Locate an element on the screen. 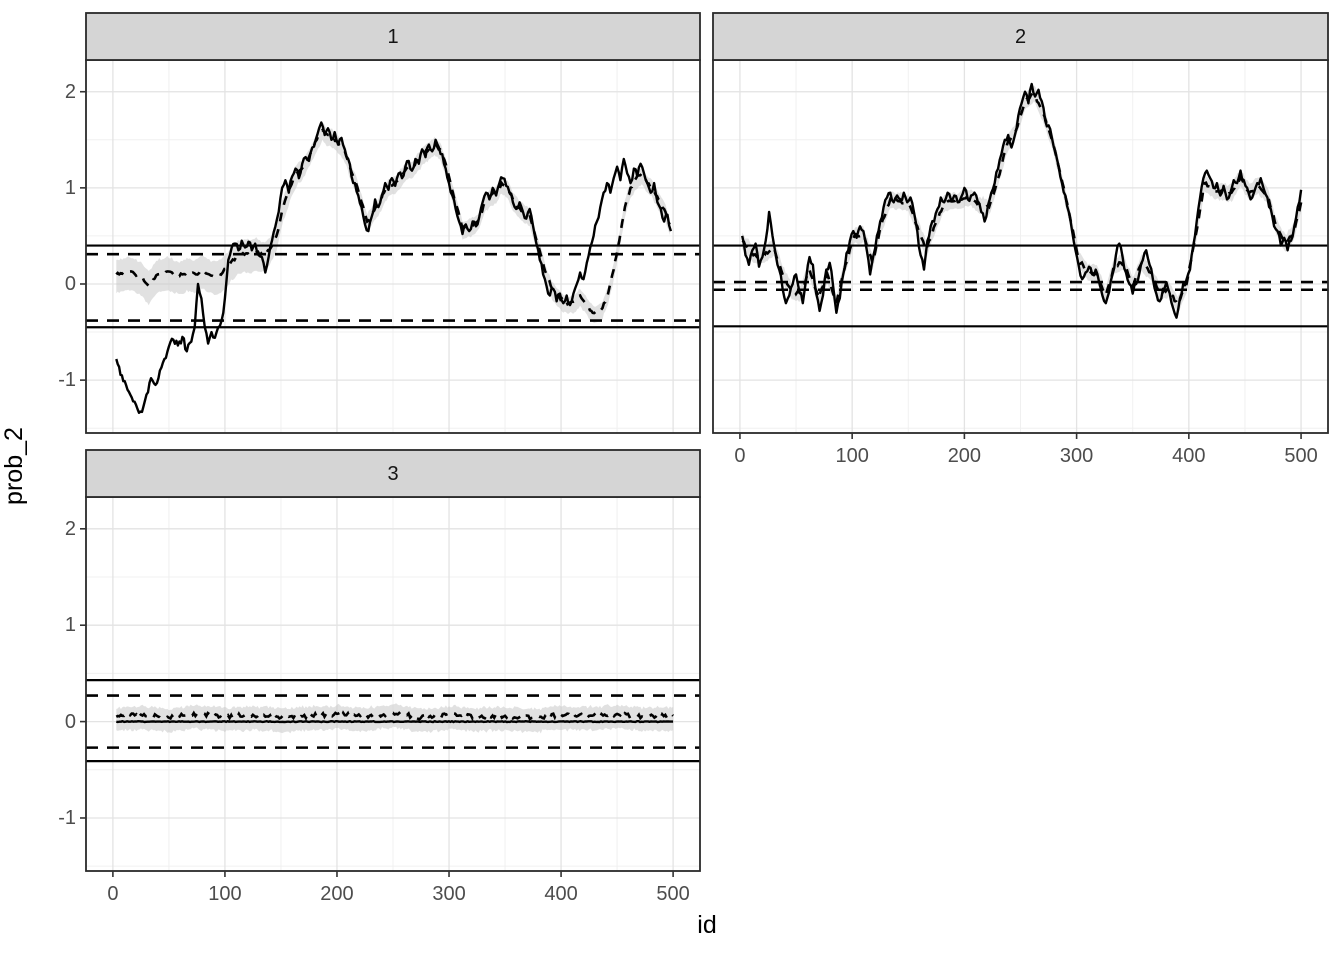  x-axis-title: id is located at coordinates (707, 925).